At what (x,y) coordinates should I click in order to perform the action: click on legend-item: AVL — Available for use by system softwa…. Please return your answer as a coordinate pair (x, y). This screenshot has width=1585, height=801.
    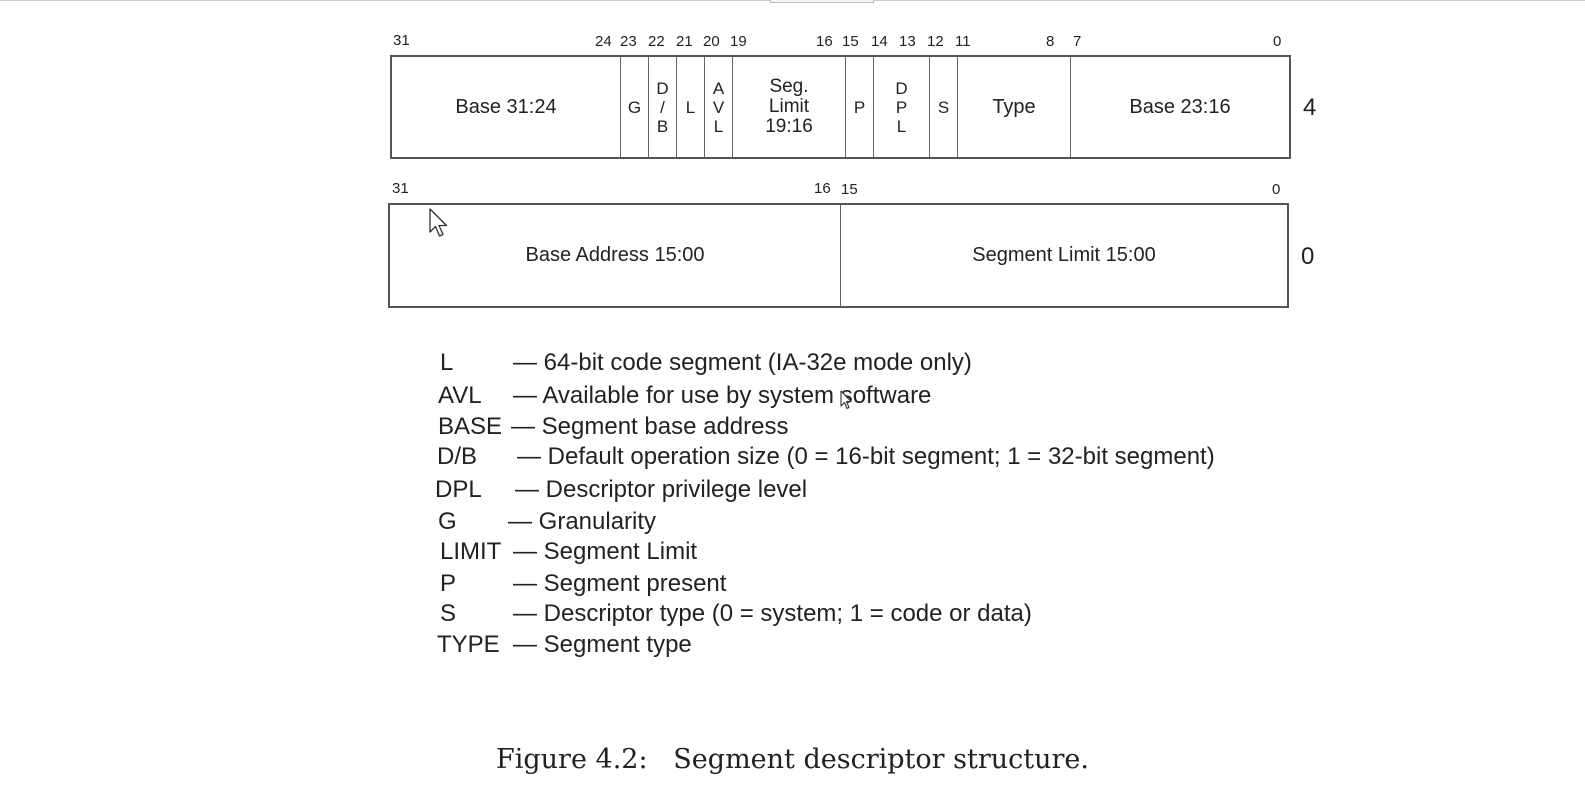
    Looking at the image, I should click on (684, 396).